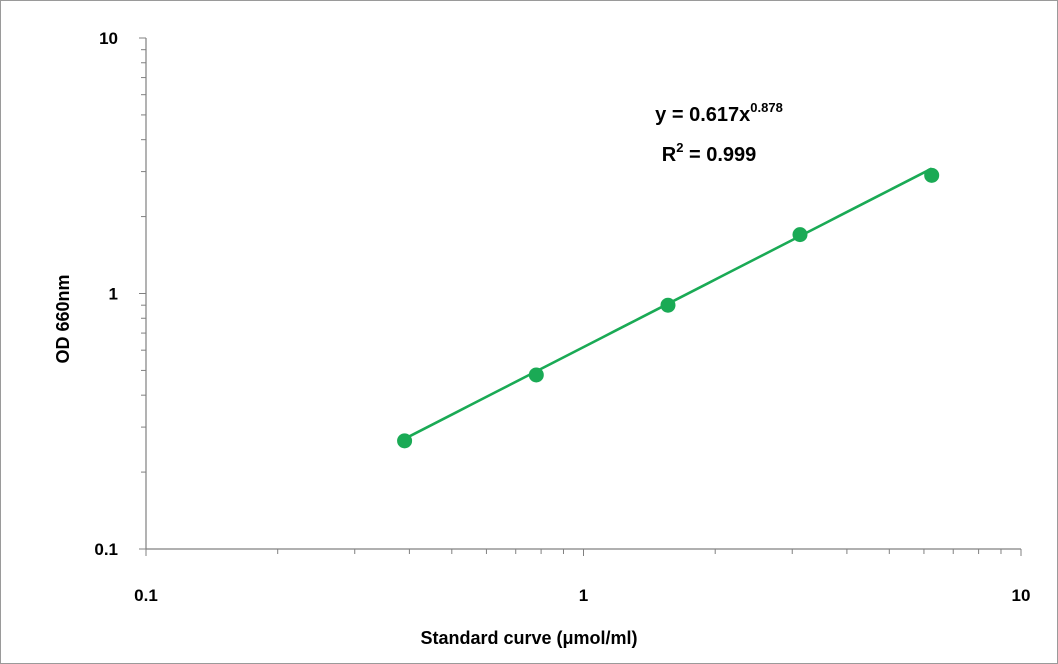 This screenshot has height=664, width=1058. What do you see at coordinates (108, 38) in the screenshot?
I see `y-tick-label: 10` at bounding box center [108, 38].